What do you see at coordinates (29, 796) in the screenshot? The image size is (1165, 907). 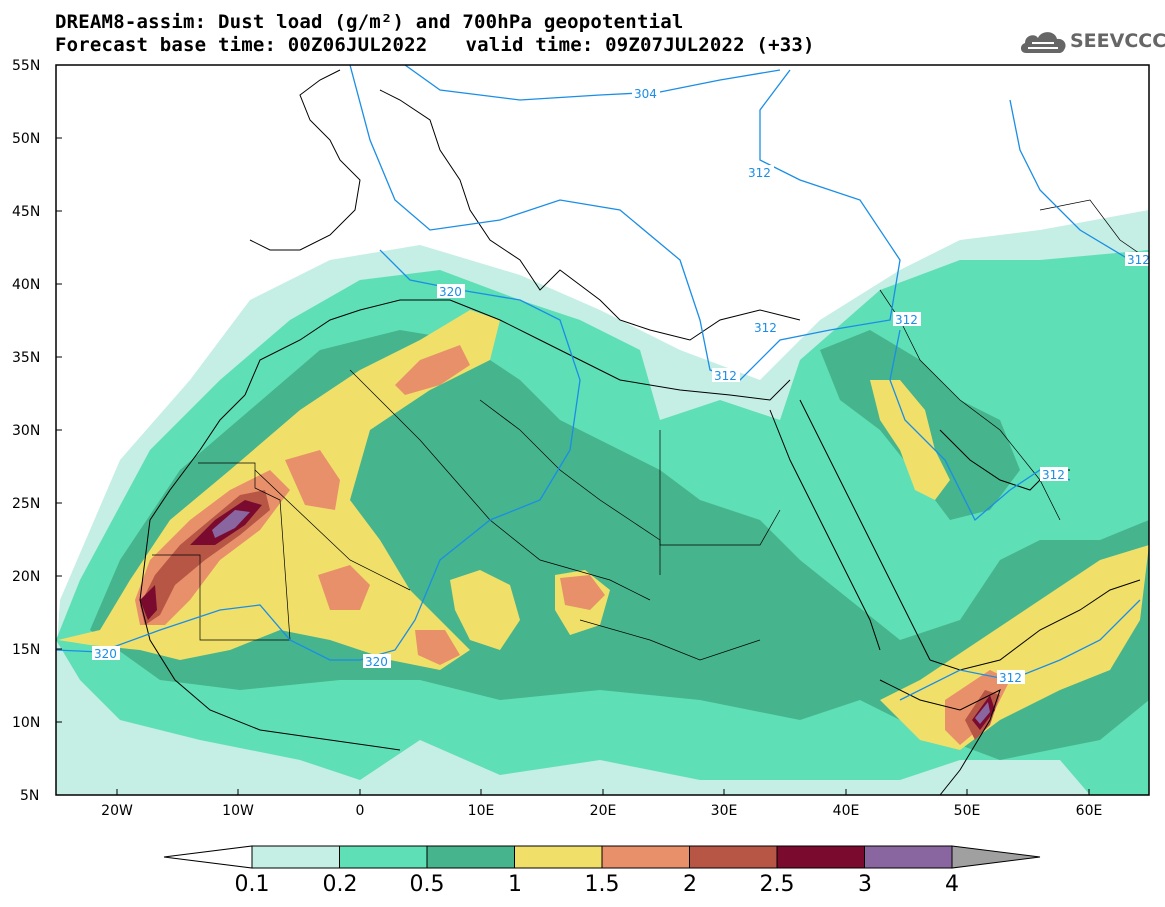 I see `lat-label: 5N` at bounding box center [29, 796].